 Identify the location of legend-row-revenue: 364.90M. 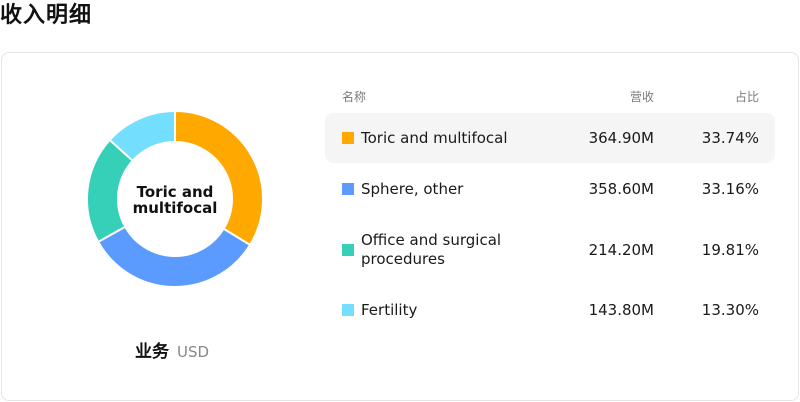
(621, 138).